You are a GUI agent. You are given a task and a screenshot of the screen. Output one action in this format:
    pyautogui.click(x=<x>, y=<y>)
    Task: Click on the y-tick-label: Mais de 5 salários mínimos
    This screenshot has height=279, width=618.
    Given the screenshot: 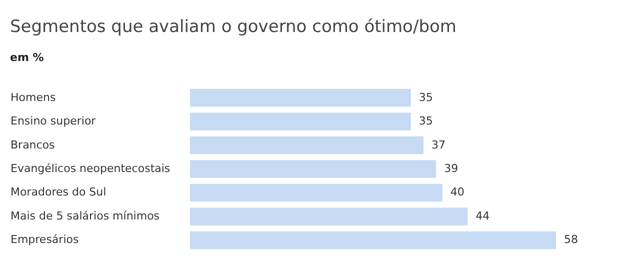 What is the action you would take?
    pyautogui.click(x=85, y=215)
    